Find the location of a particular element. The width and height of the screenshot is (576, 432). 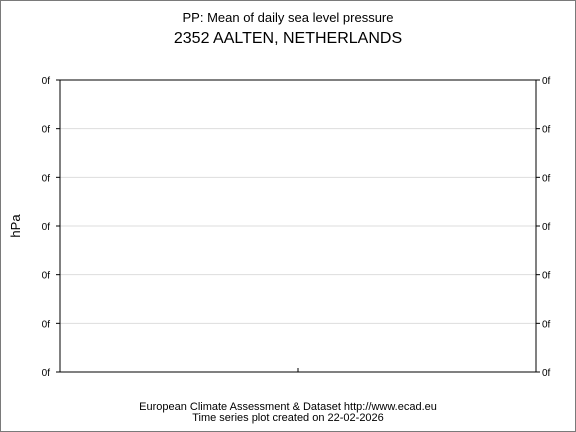

y-tick-labels-left: 0f 0f 0f 0f 0f 0f 0f is located at coordinates (46, 227).